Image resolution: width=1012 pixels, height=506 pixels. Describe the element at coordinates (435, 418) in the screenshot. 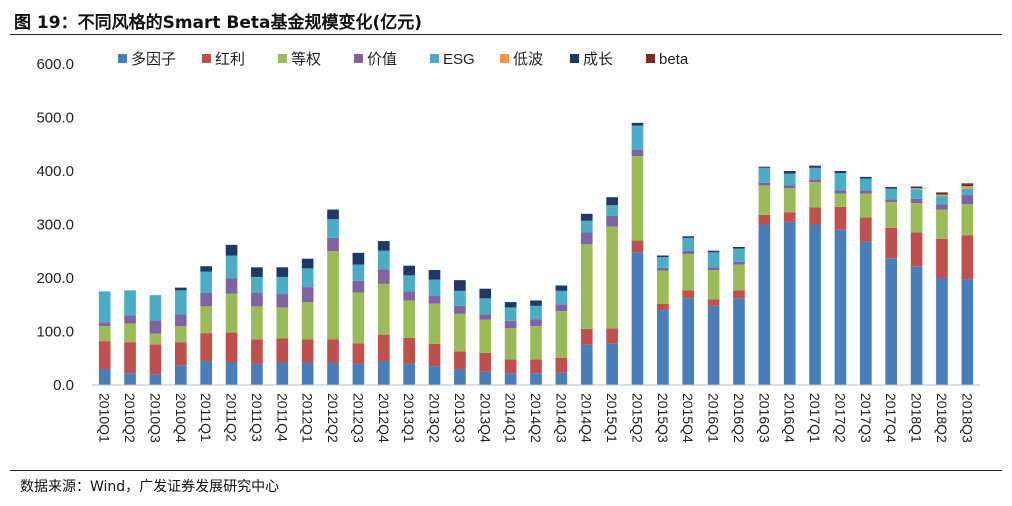

I see `x-tick-label: 2013Q2` at that location.